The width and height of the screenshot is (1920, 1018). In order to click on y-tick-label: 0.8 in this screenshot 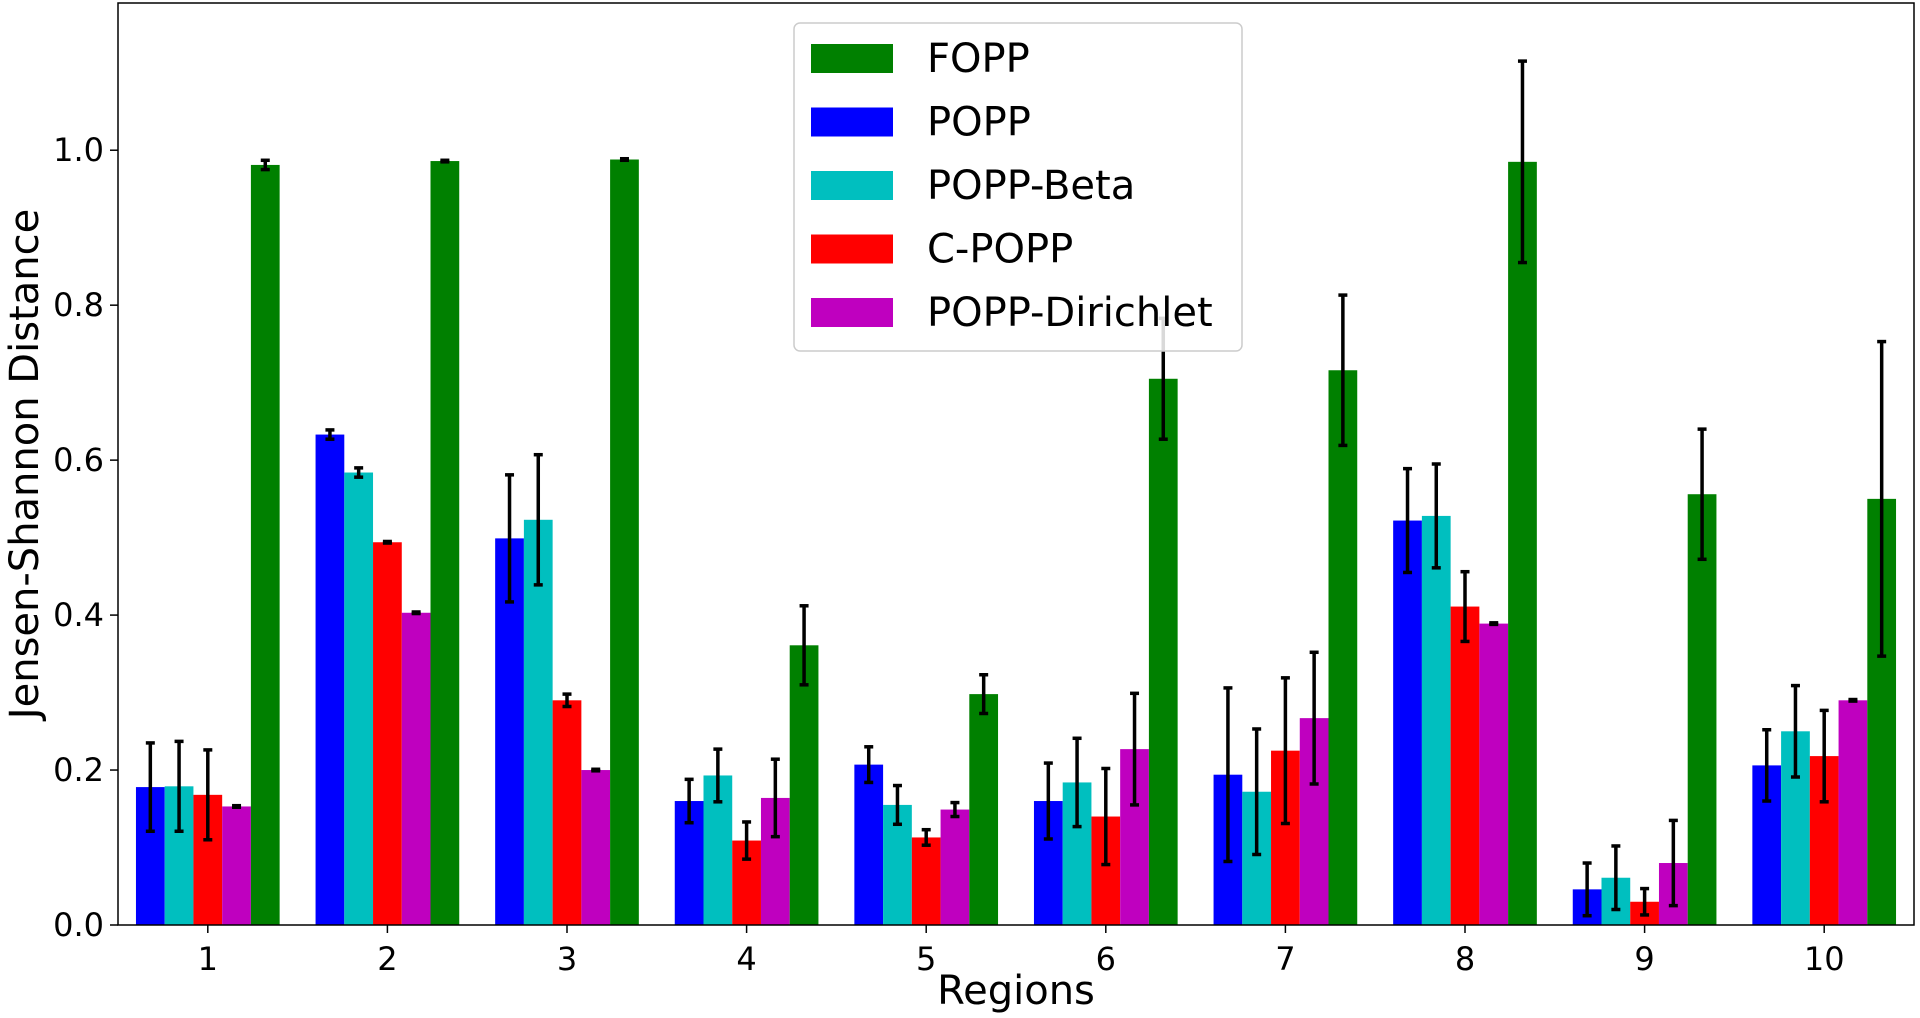, I will do `click(78, 305)`.